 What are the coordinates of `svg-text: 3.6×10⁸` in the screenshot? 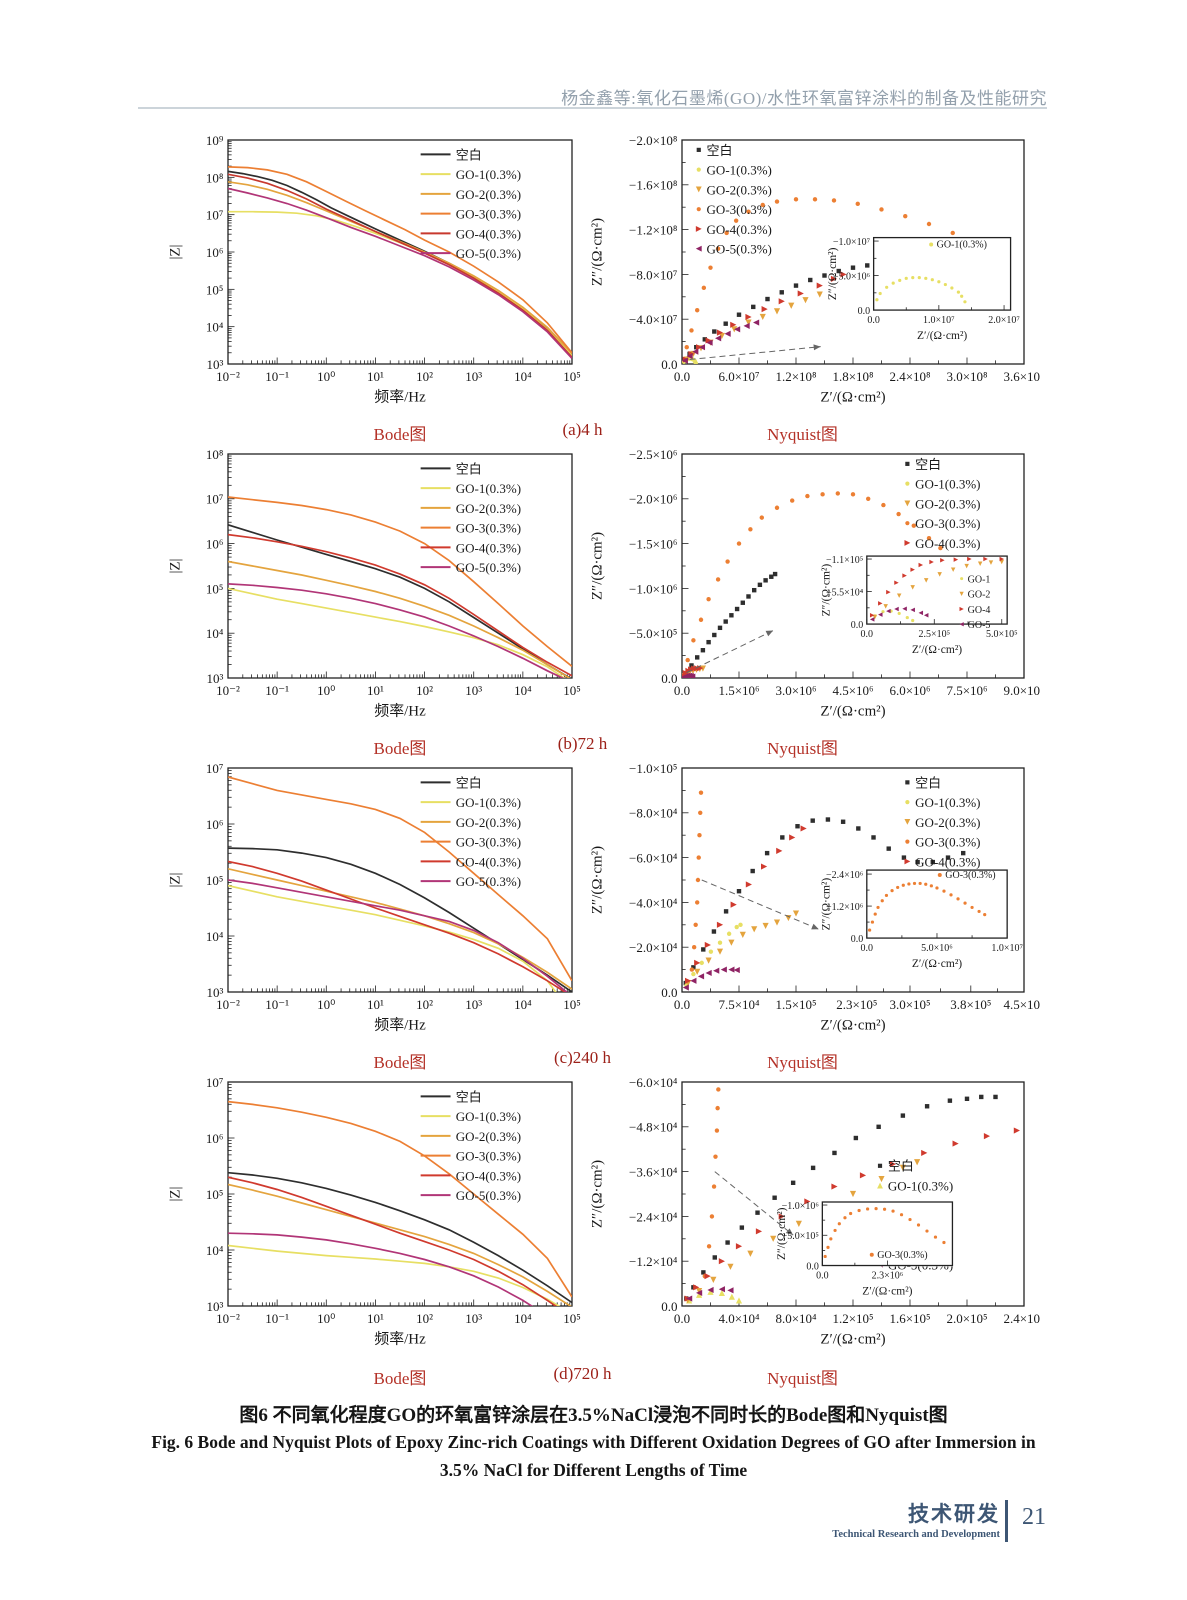 It's located at (1021, 376).